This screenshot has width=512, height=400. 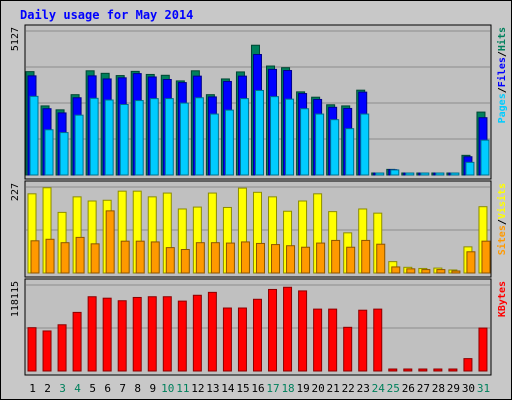 I want to click on x-tick-label-day-20: 20, so click(x=318, y=388).